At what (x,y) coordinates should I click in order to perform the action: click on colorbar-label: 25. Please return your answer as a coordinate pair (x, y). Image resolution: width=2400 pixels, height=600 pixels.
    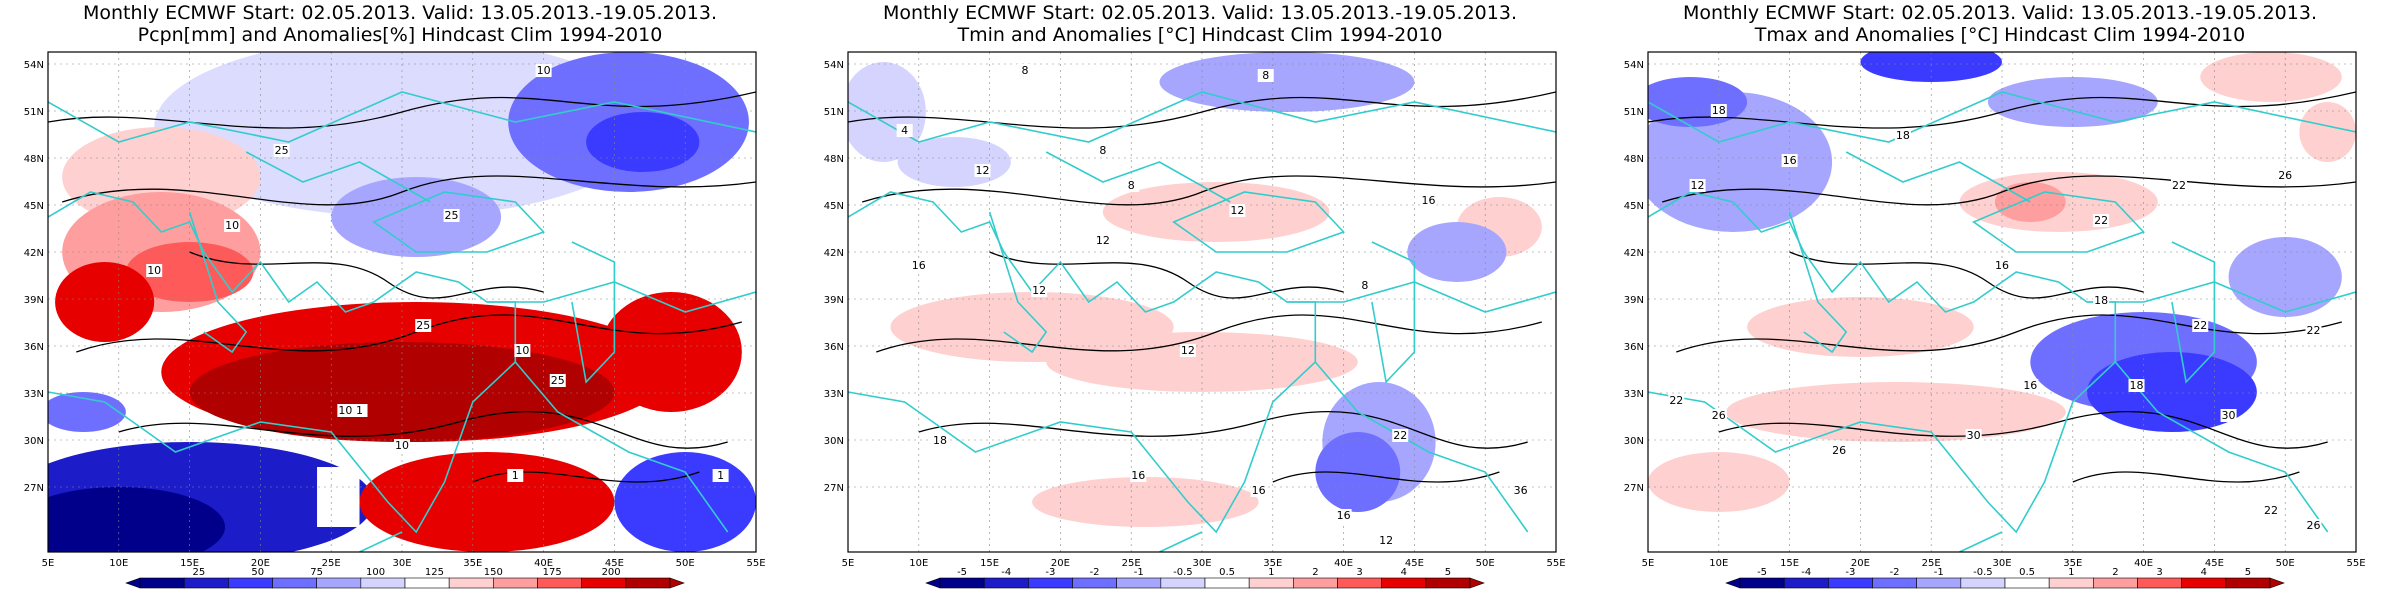
    Looking at the image, I should click on (199, 572).